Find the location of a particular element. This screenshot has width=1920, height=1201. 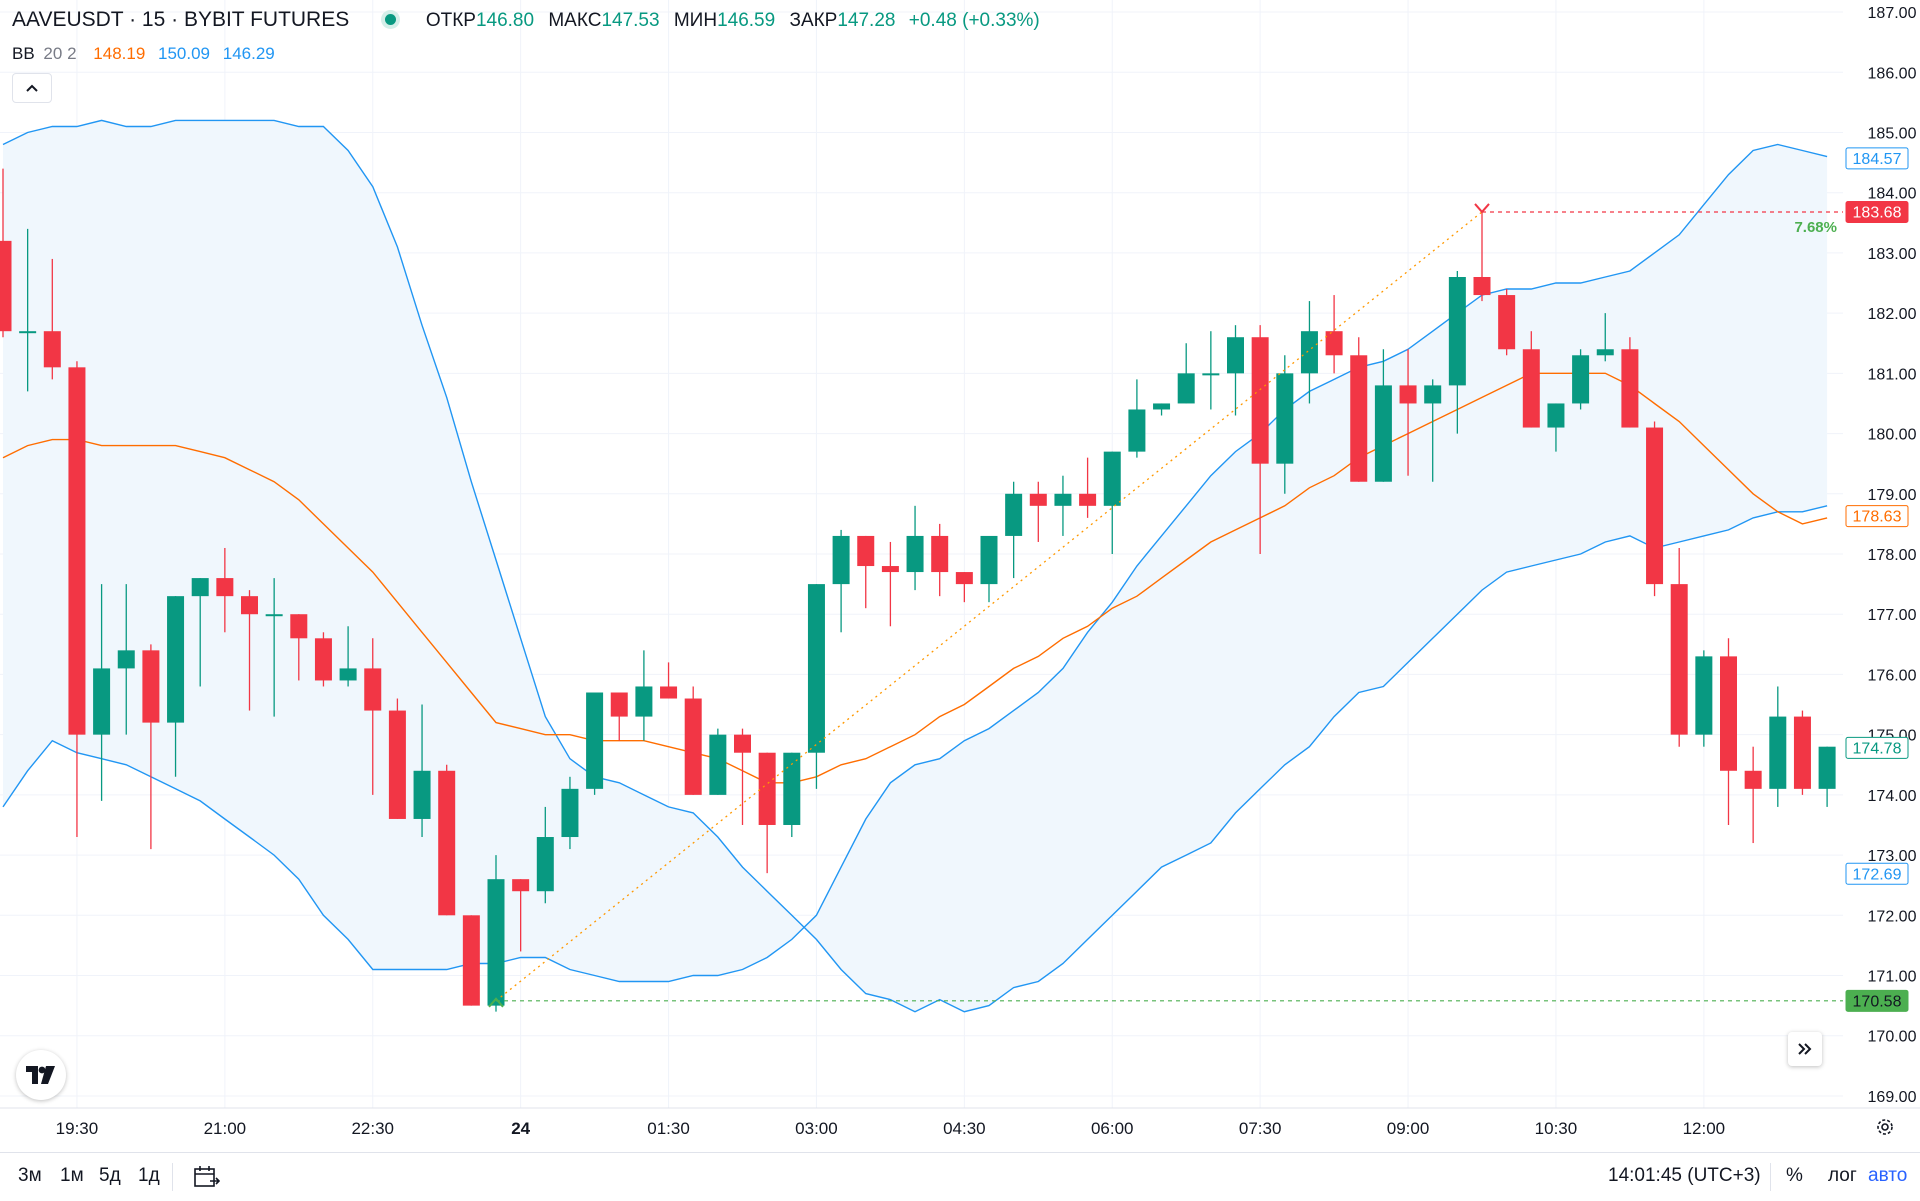

price-tick-label: 187.00 is located at coordinates (1892, 13).